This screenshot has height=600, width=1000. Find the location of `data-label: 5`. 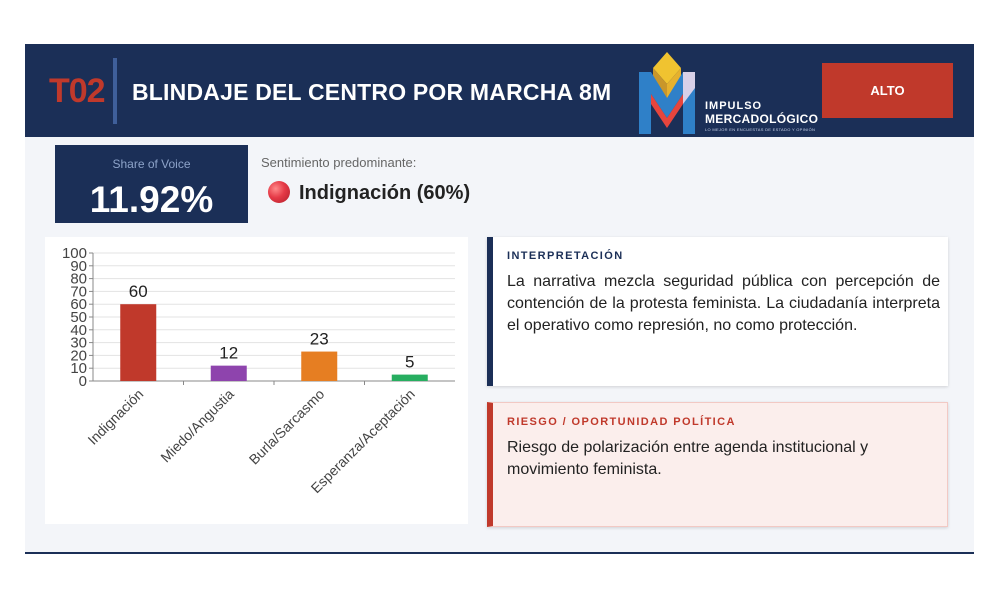

data-label: 5 is located at coordinates (409, 362).